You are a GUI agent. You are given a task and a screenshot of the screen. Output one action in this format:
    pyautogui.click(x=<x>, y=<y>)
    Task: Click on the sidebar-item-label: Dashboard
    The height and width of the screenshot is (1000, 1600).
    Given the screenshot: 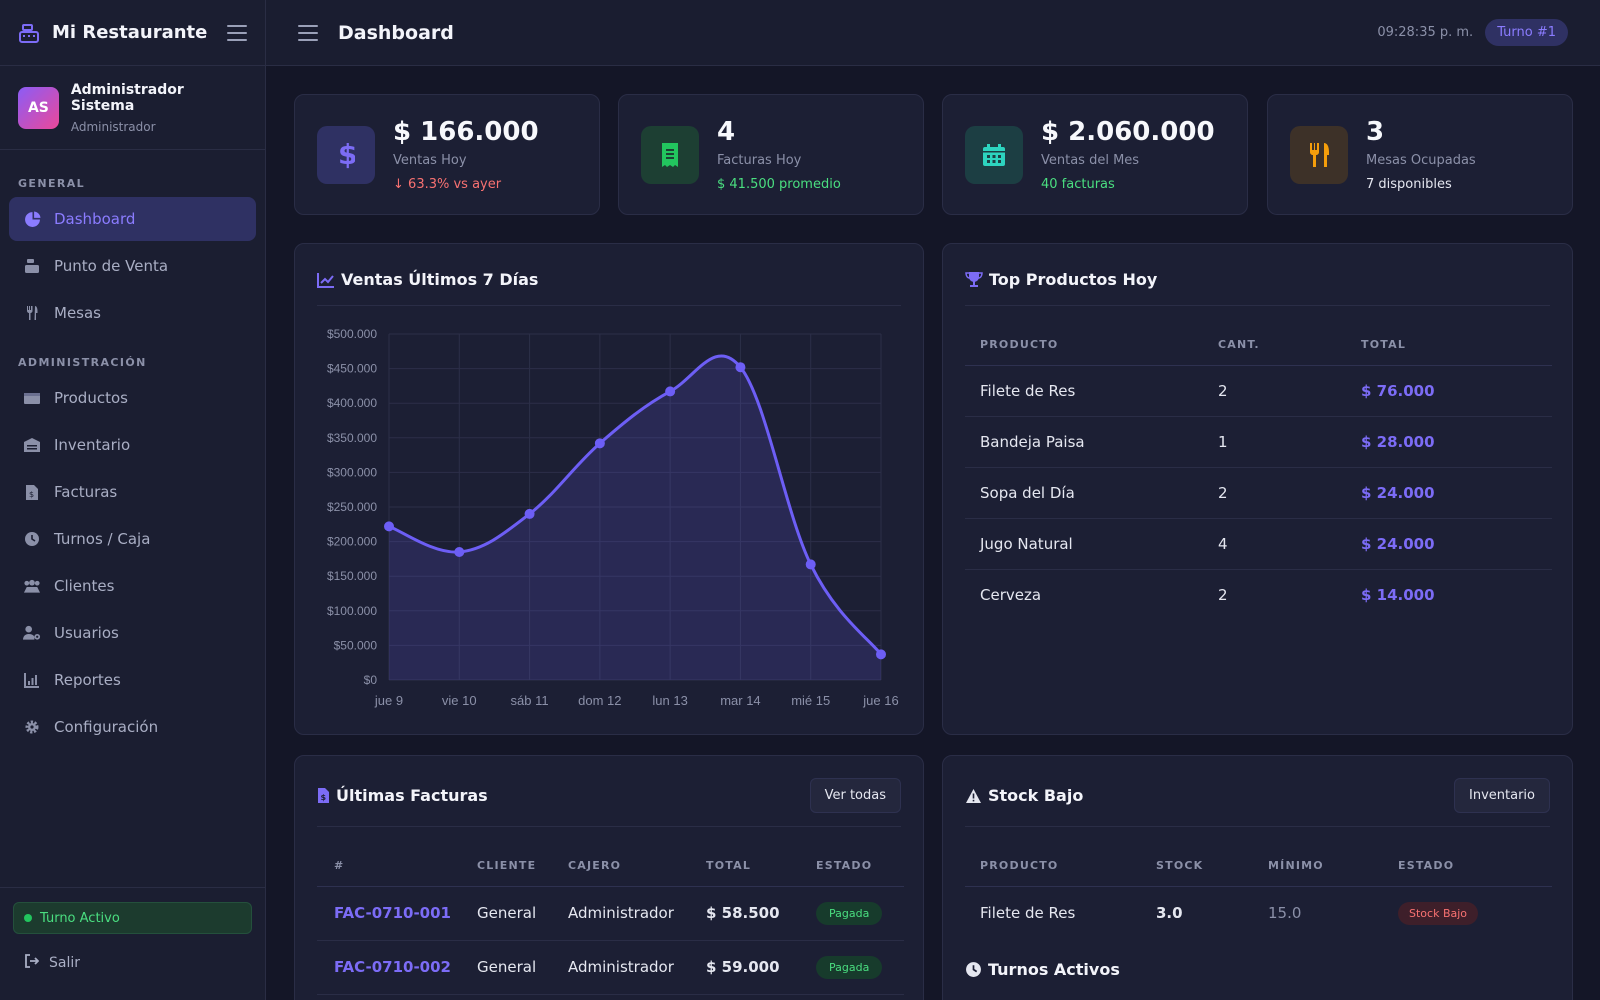 What is the action you would take?
    pyautogui.click(x=95, y=219)
    